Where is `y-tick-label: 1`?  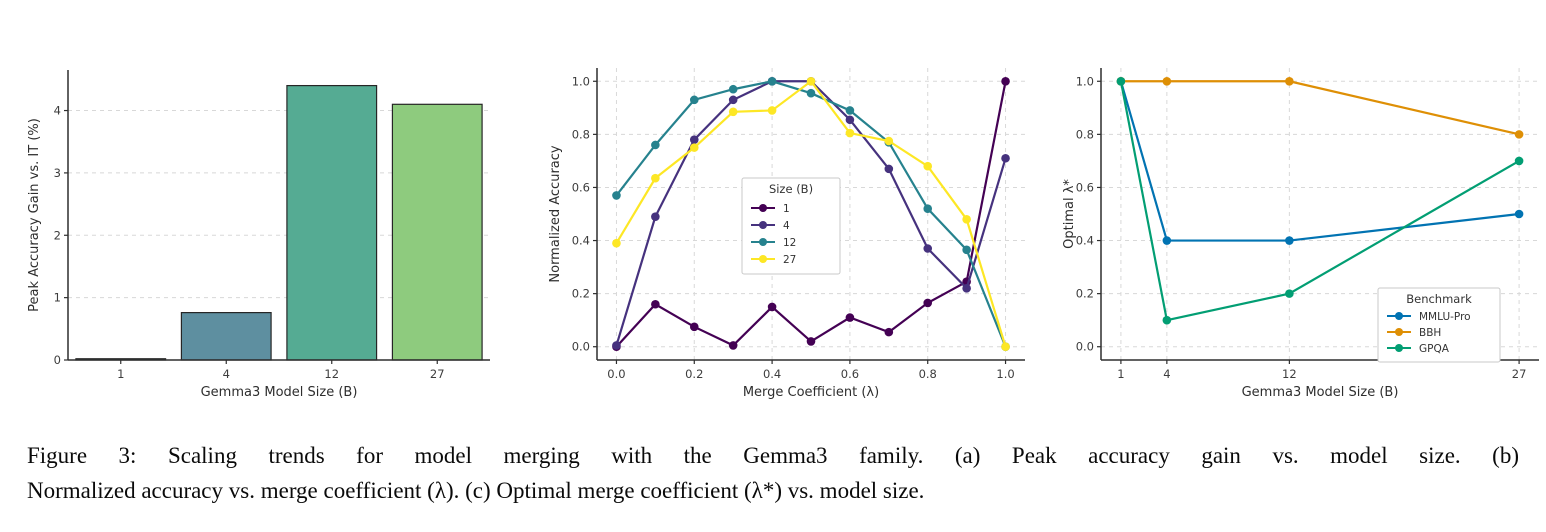 y-tick-label: 1 is located at coordinates (57, 298).